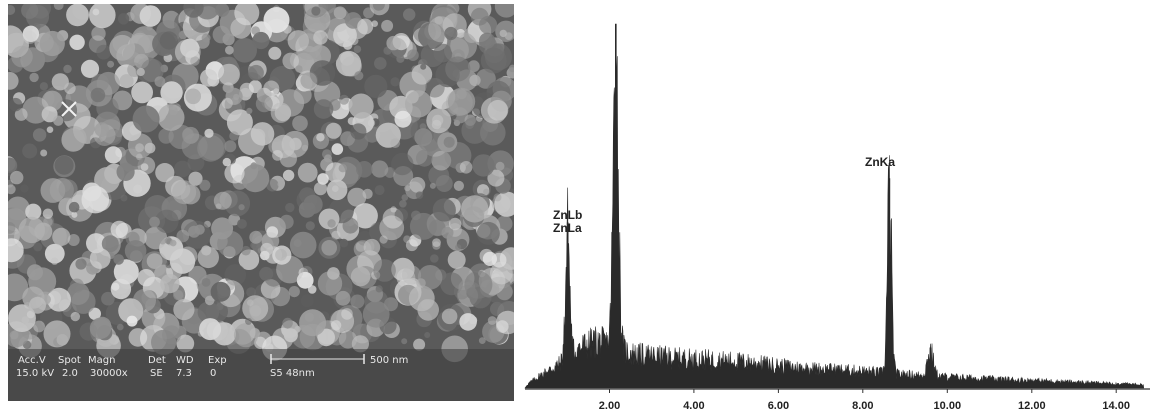  Describe the element at coordinates (213, 373) in the screenshot. I see `exp-value: 0` at that location.